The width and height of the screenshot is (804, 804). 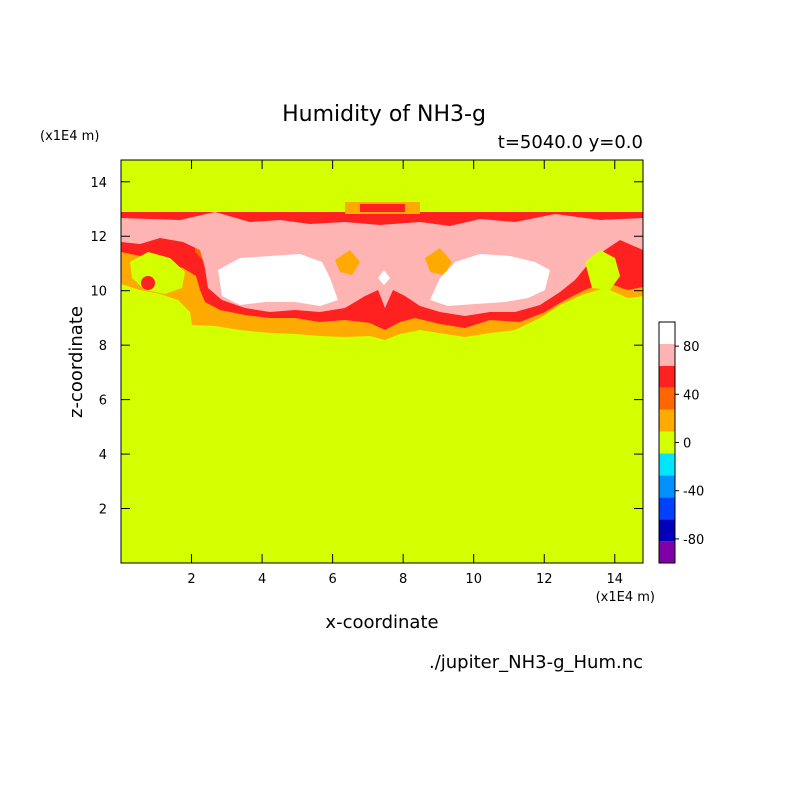 I want to click on y-tick-label: 12, so click(x=98, y=237).